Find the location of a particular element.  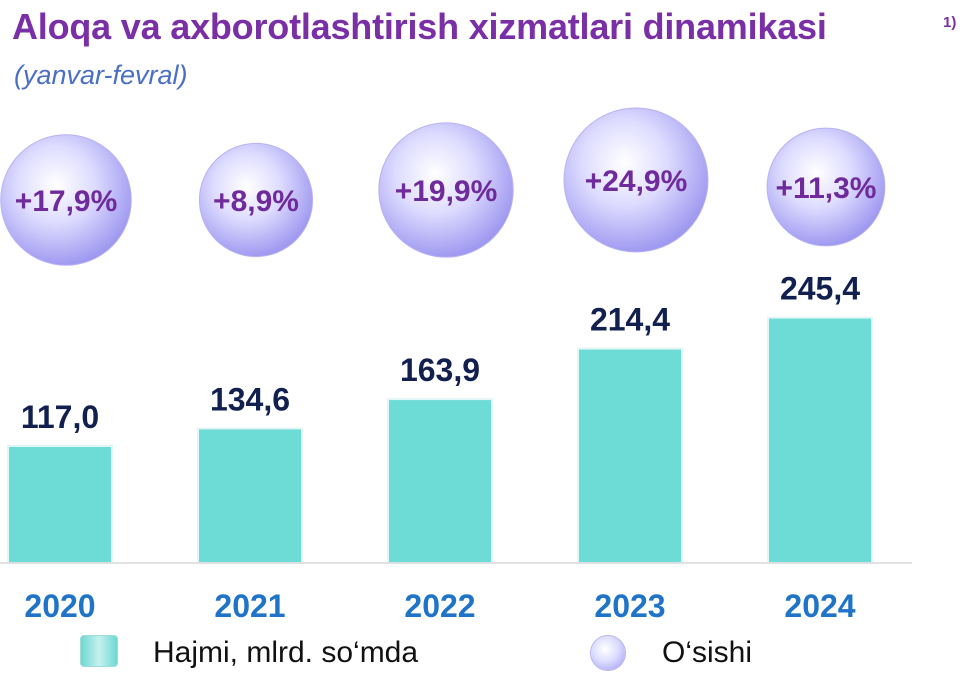

growth-bubble-2022 is located at coordinates (446, 190).